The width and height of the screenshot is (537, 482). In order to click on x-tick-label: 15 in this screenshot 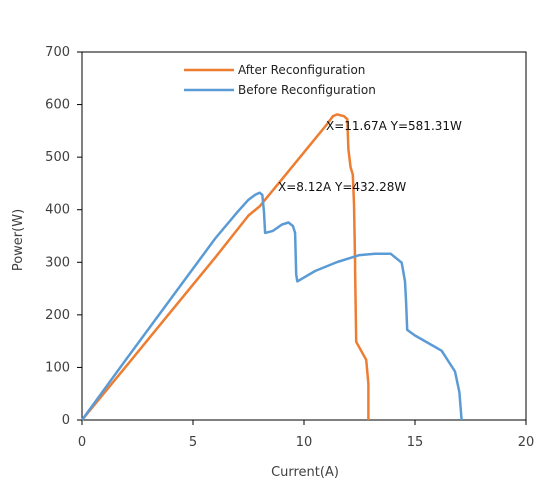, I will do `click(415, 442)`.